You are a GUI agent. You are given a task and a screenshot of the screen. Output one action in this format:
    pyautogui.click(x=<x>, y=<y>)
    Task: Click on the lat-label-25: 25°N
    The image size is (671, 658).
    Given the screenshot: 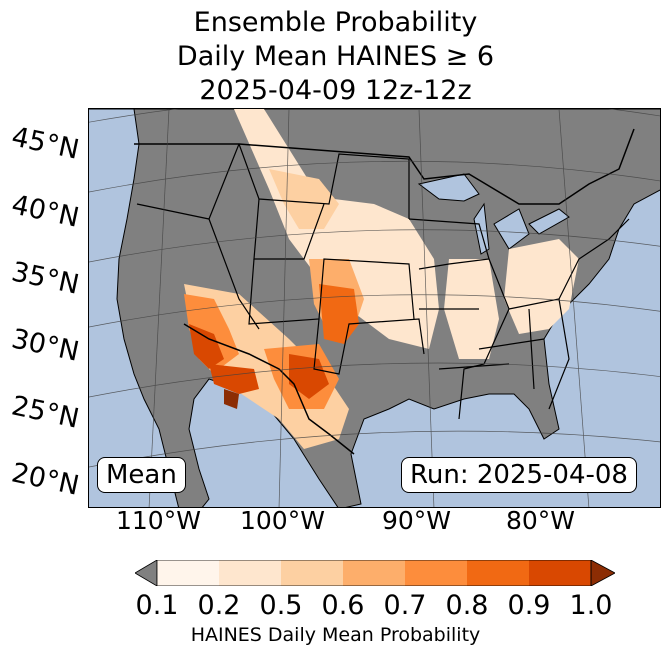 What is the action you would take?
    pyautogui.click(x=45, y=412)
    